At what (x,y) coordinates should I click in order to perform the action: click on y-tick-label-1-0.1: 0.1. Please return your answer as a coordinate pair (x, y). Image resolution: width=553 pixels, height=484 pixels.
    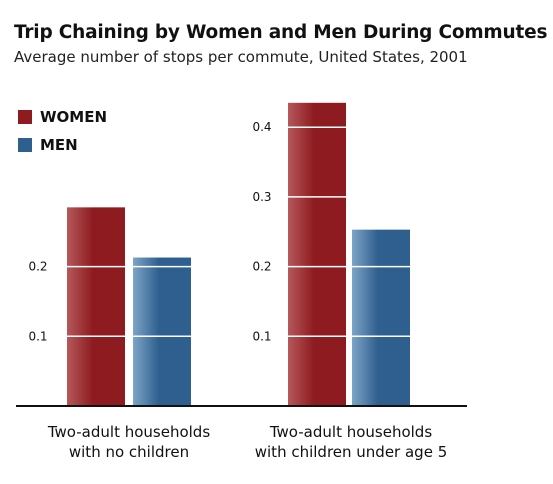
    Looking at the image, I should click on (37, 336).